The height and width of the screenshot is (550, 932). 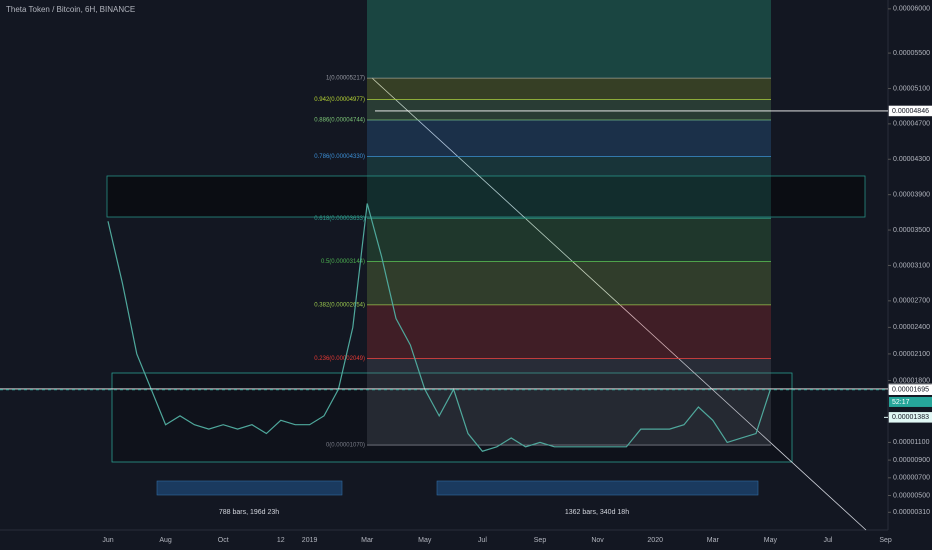 I want to click on y-tick-label: 0.00001100, so click(x=911, y=442).